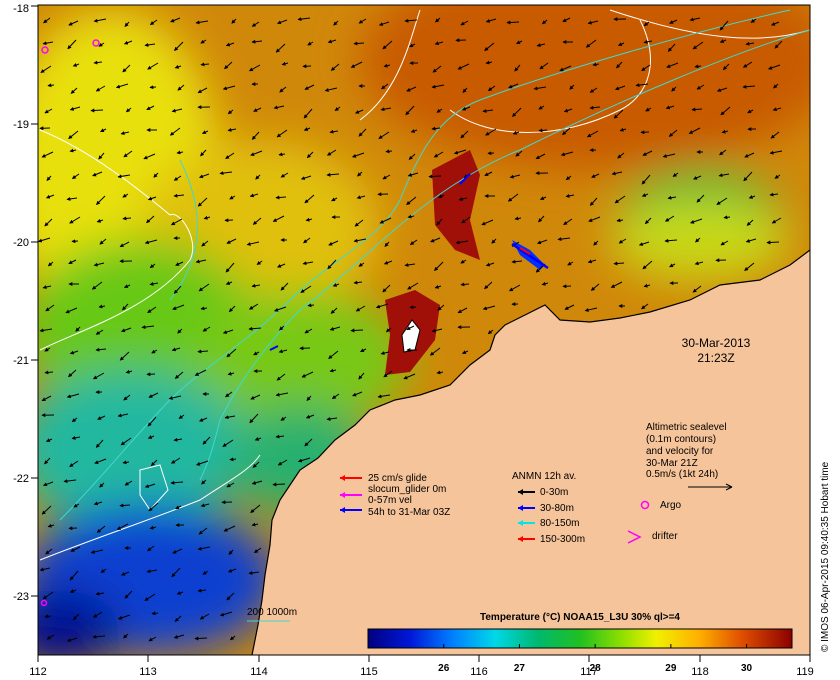  What do you see at coordinates (686, 427) in the screenshot?
I see `note-line: Altimetric sealevel` at bounding box center [686, 427].